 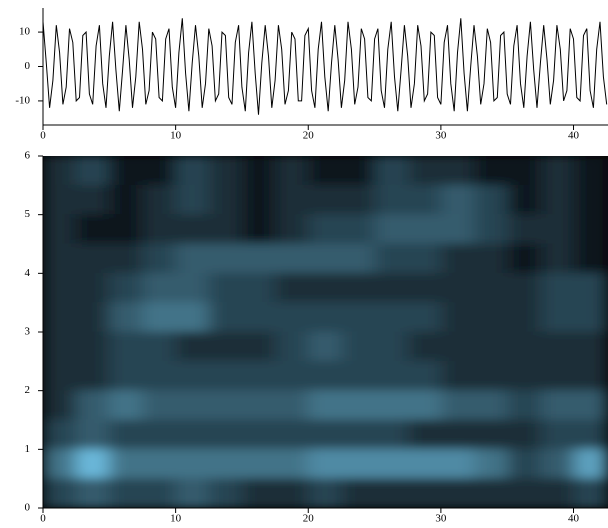 I want to click on x-tick-label: 40, so click(x=574, y=136).